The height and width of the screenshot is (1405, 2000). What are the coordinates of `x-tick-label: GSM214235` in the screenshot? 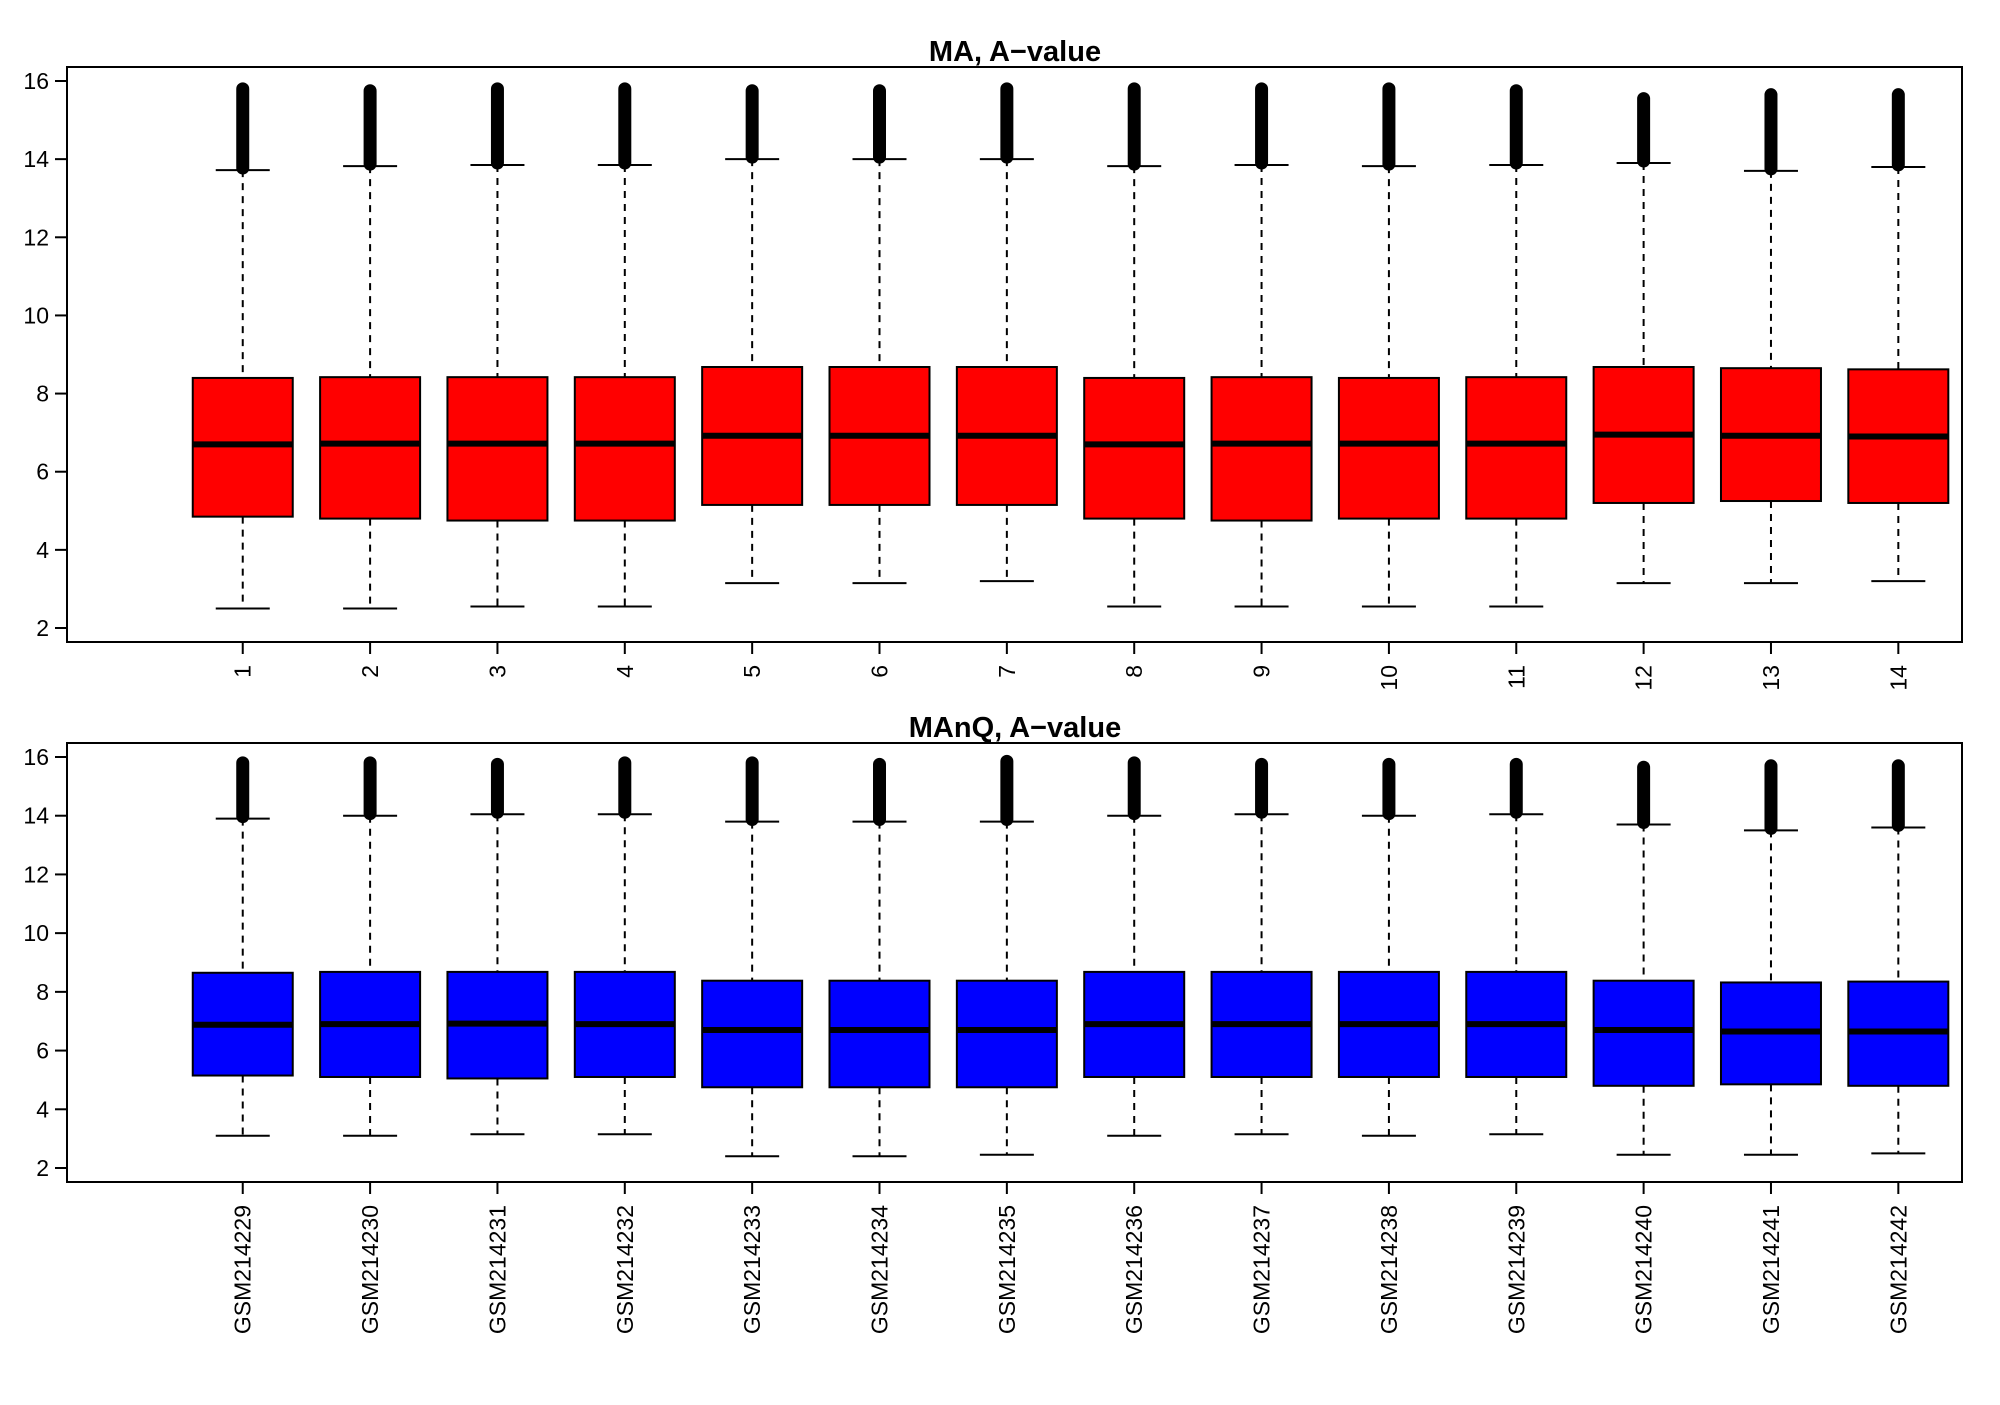 It's located at (1007, 1269).